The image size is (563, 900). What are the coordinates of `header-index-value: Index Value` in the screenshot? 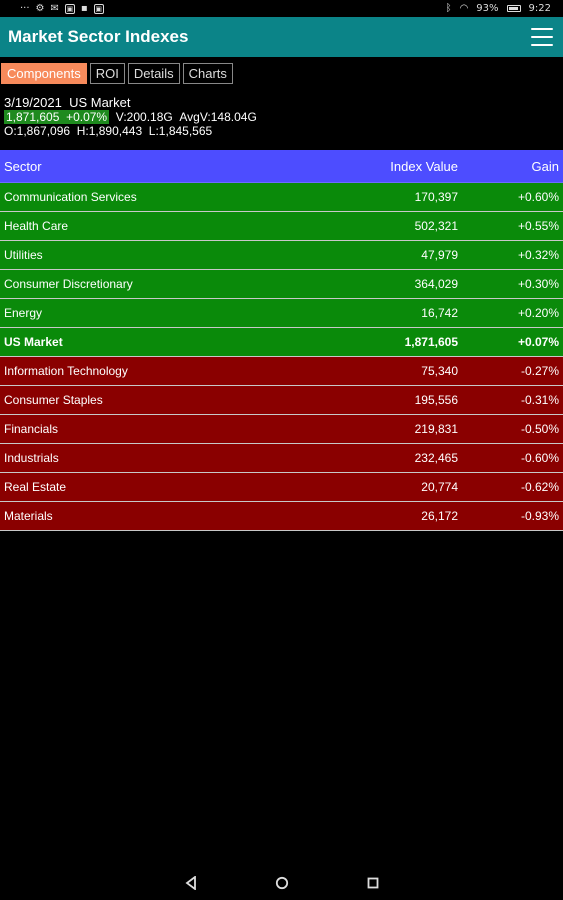 It's located at (424, 166).